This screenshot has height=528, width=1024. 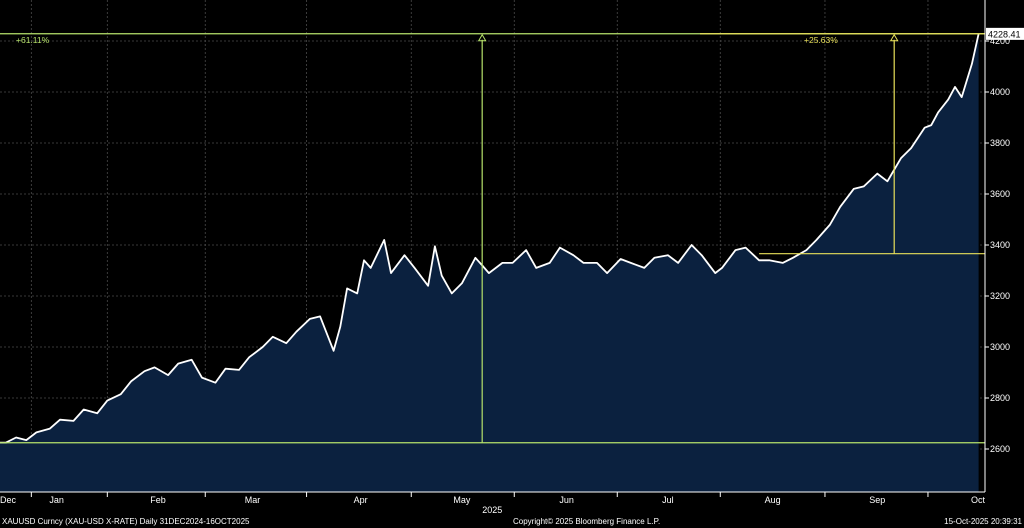 What do you see at coordinates (1000, 41) in the screenshot?
I see `y-tick-label: 4200` at bounding box center [1000, 41].